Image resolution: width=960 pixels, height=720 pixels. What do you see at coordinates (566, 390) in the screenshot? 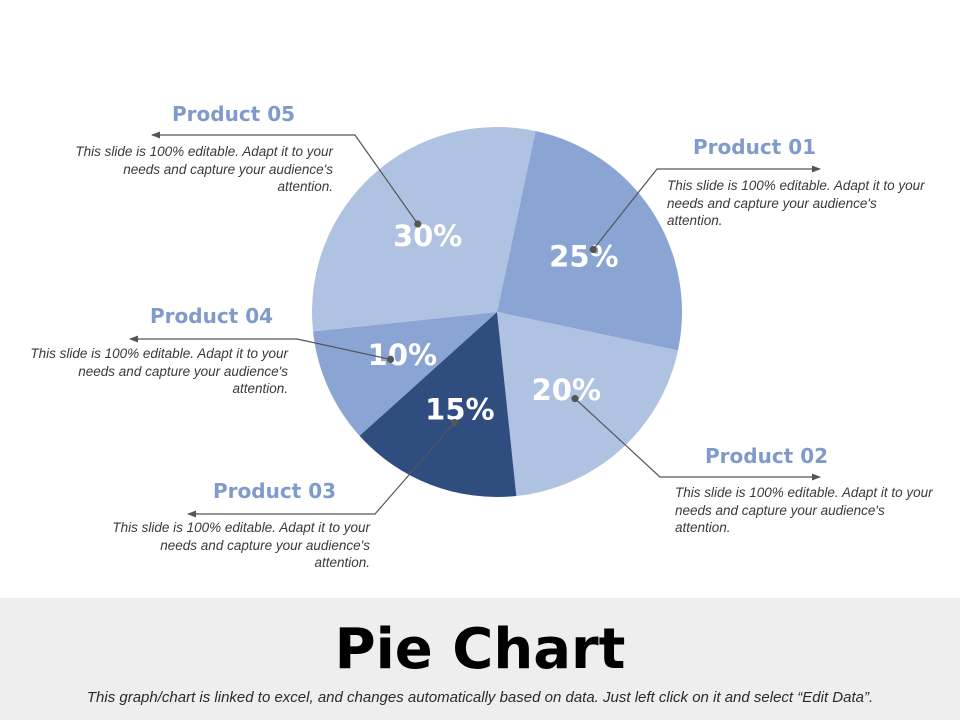
I see `pie-value-label-product-02: 20%` at bounding box center [566, 390].